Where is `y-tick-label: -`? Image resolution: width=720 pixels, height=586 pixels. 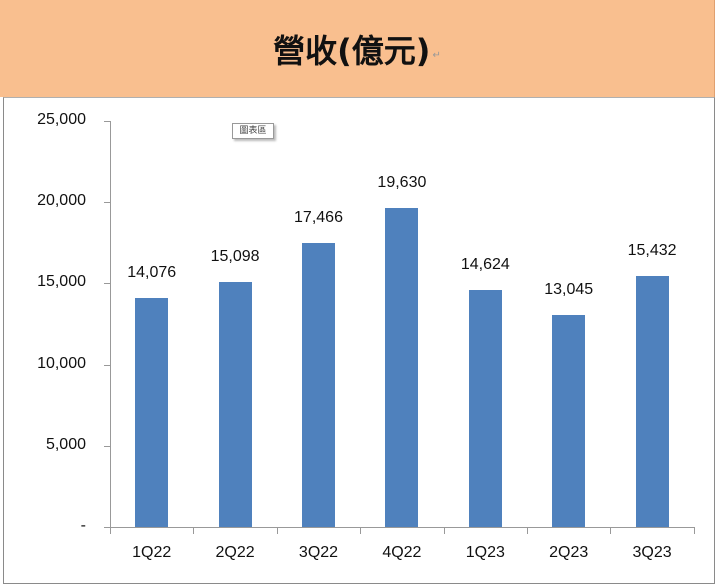 y-tick-label: - is located at coordinates (83, 525).